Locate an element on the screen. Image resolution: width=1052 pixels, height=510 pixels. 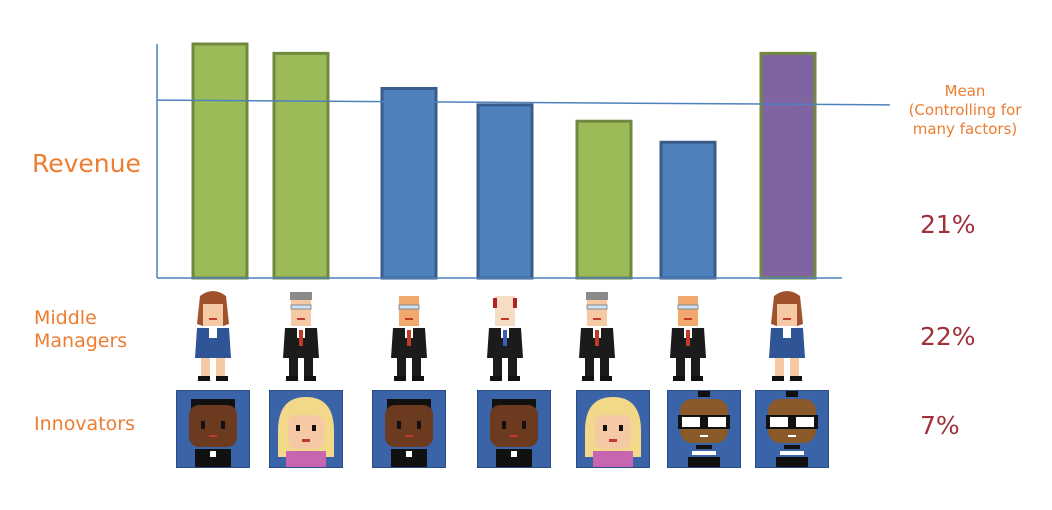
mean-label-line3: many factors) is located at coordinates (965, 129).